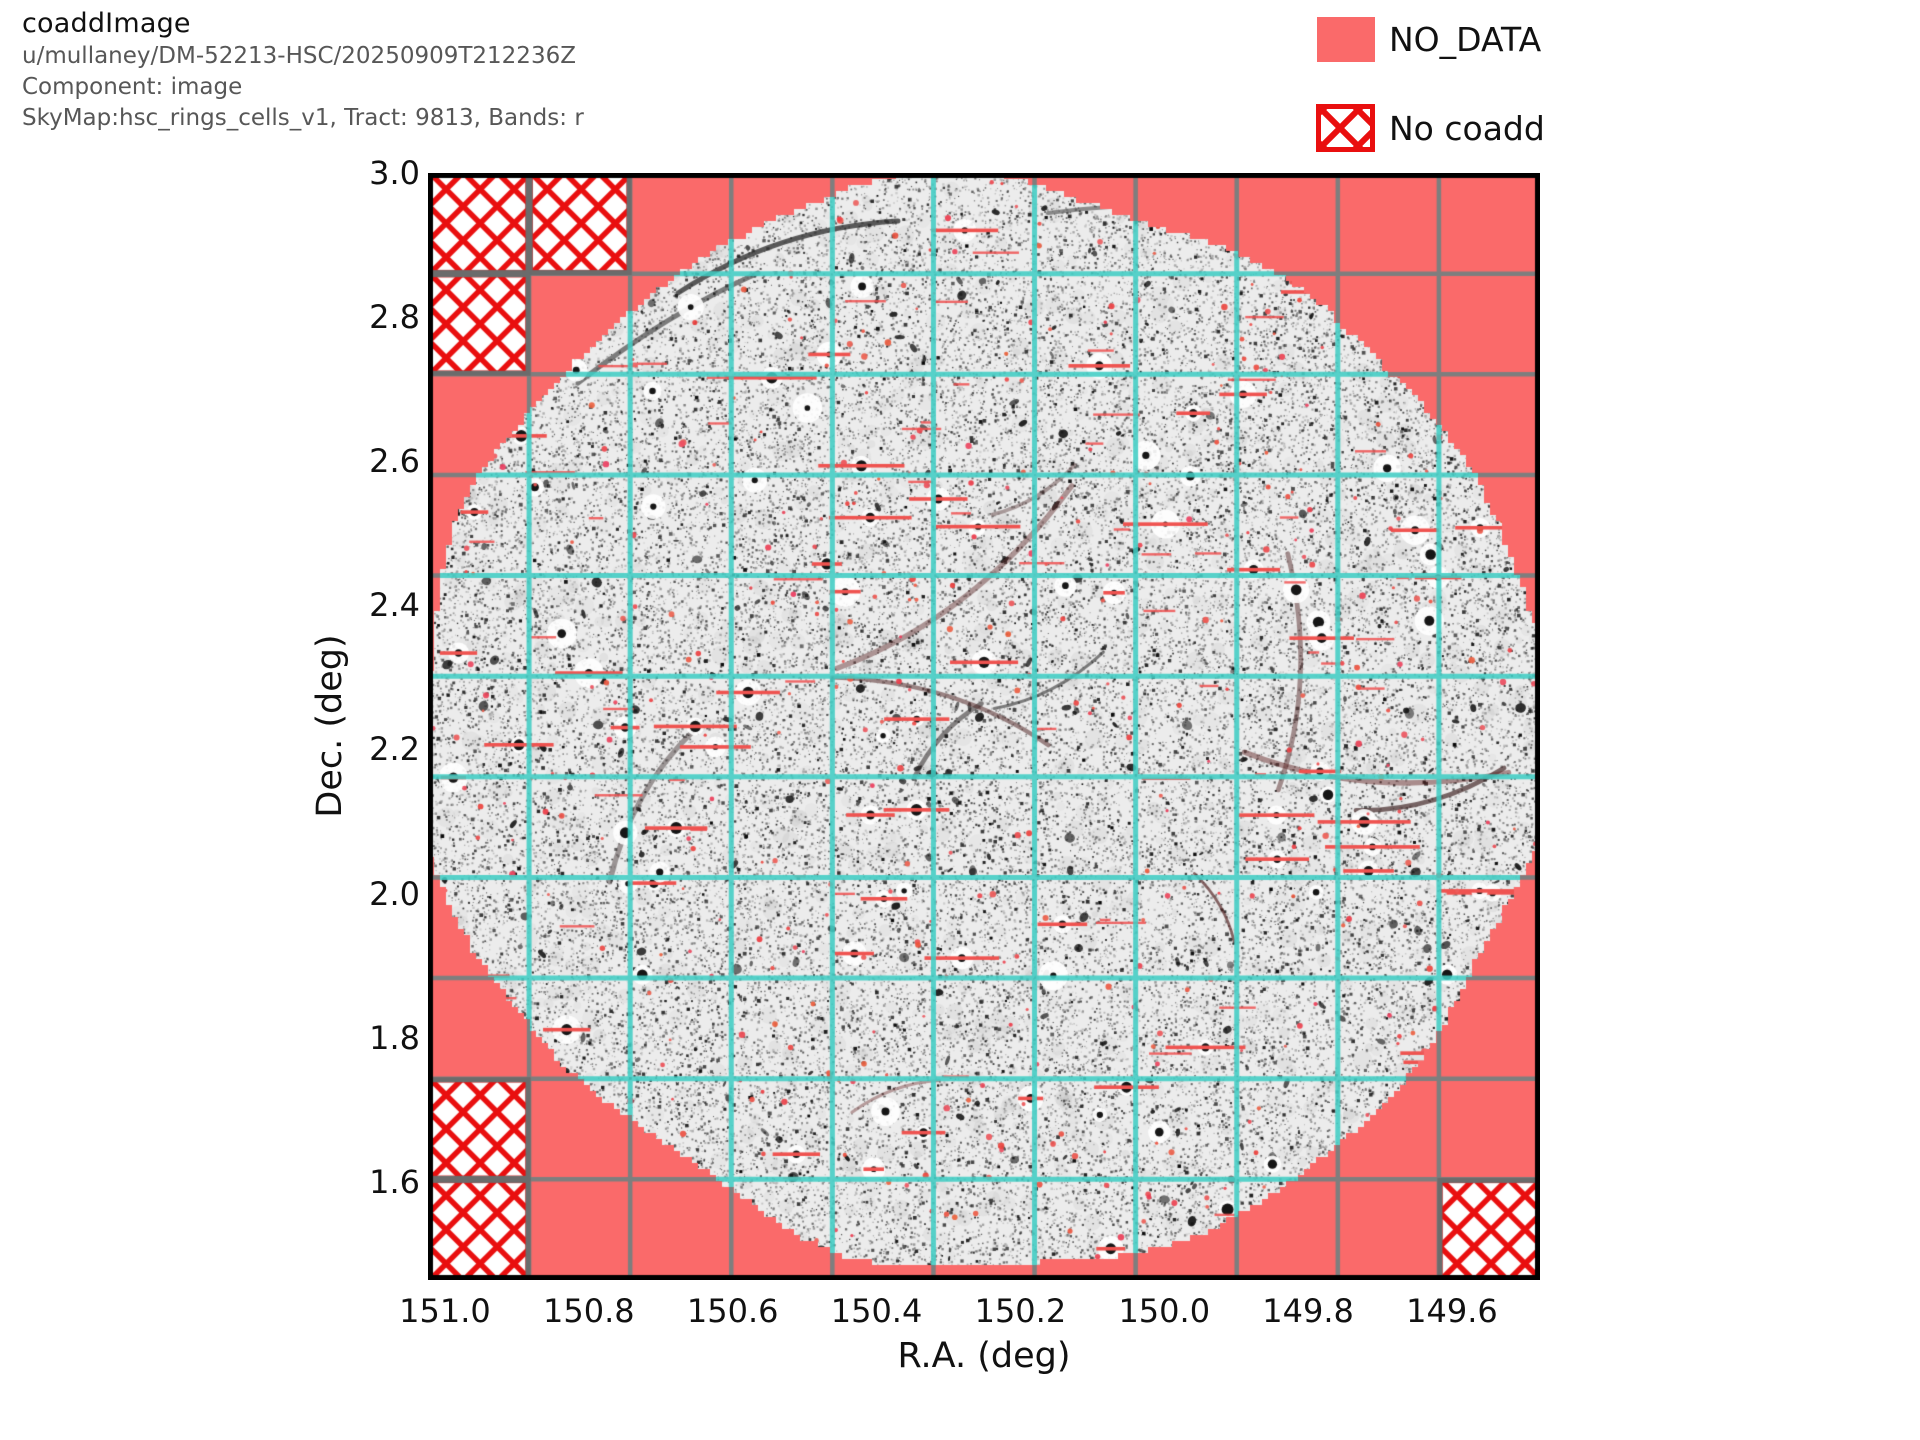  I want to click on x-tick-label: 150.2, so click(1020, 1311).